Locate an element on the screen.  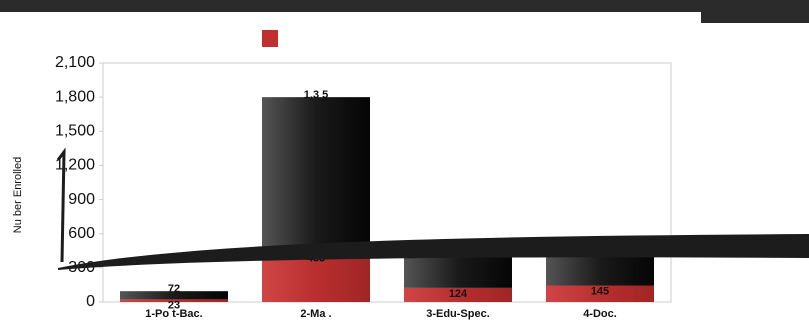
data-label: 1,3 5 is located at coordinates (316, 95).